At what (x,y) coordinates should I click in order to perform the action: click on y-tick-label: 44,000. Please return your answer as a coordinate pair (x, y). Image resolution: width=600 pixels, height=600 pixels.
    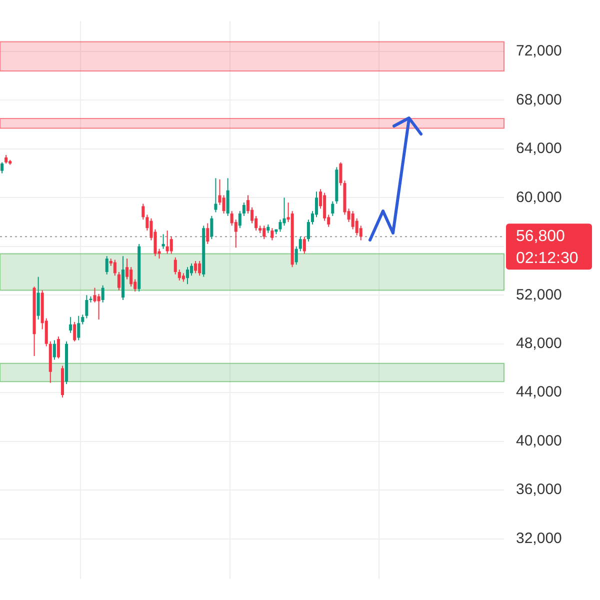
    Looking at the image, I should click on (539, 392).